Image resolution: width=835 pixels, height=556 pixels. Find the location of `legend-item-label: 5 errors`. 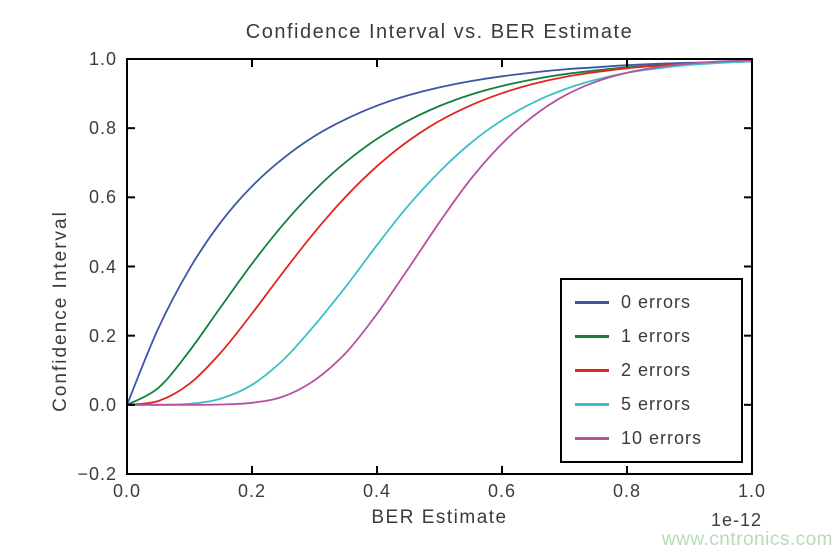

legend-item-label: 5 errors is located at coordinates (656, 403).